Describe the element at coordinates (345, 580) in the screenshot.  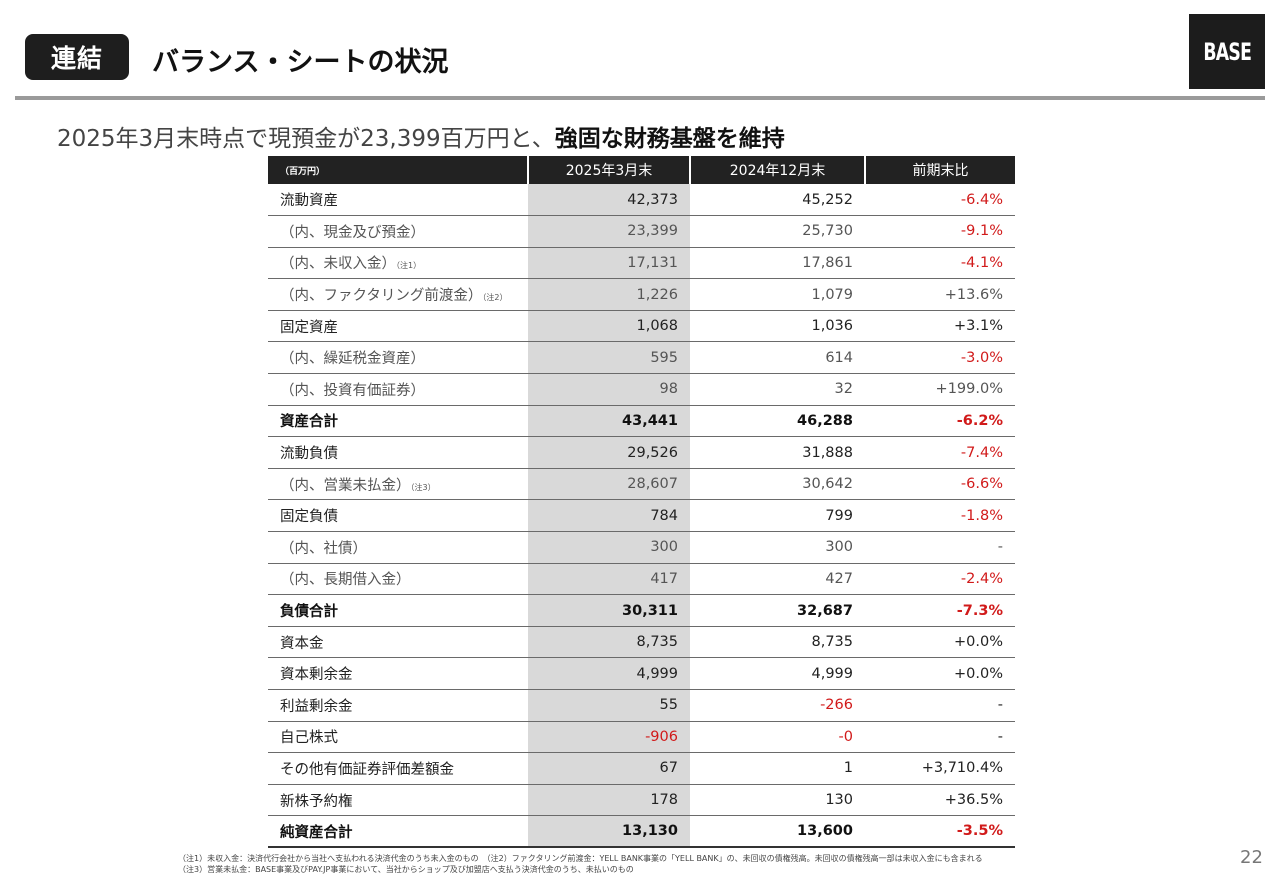
I see `row-label-text: （内、長期借入金）` at that location.